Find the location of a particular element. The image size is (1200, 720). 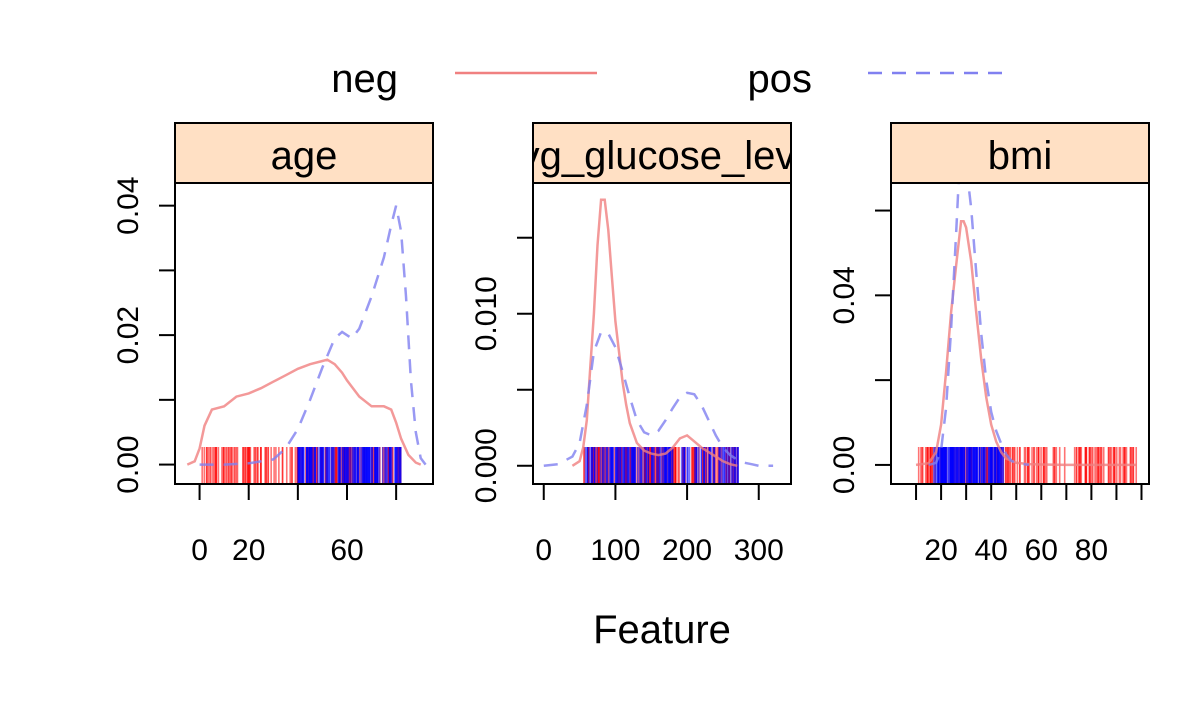

legend: neg pos is located at coordinates (670, 79).